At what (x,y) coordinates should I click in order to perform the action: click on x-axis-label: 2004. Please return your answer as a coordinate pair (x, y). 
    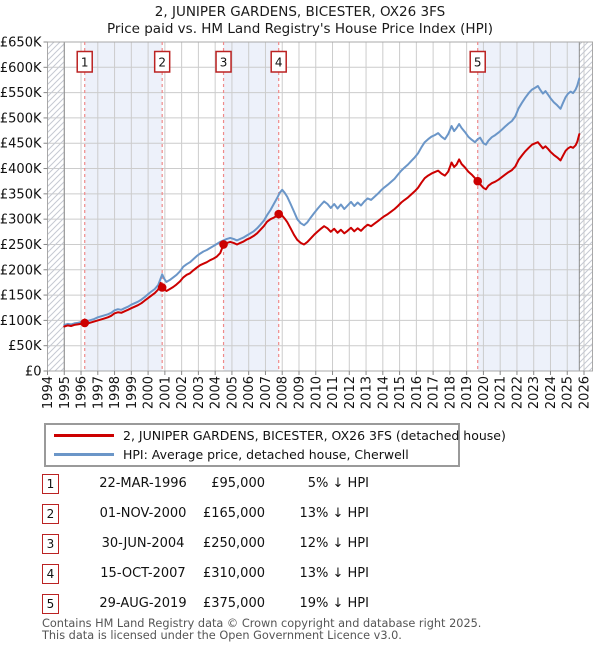
    Looking at the image, I should click on (216, 392).